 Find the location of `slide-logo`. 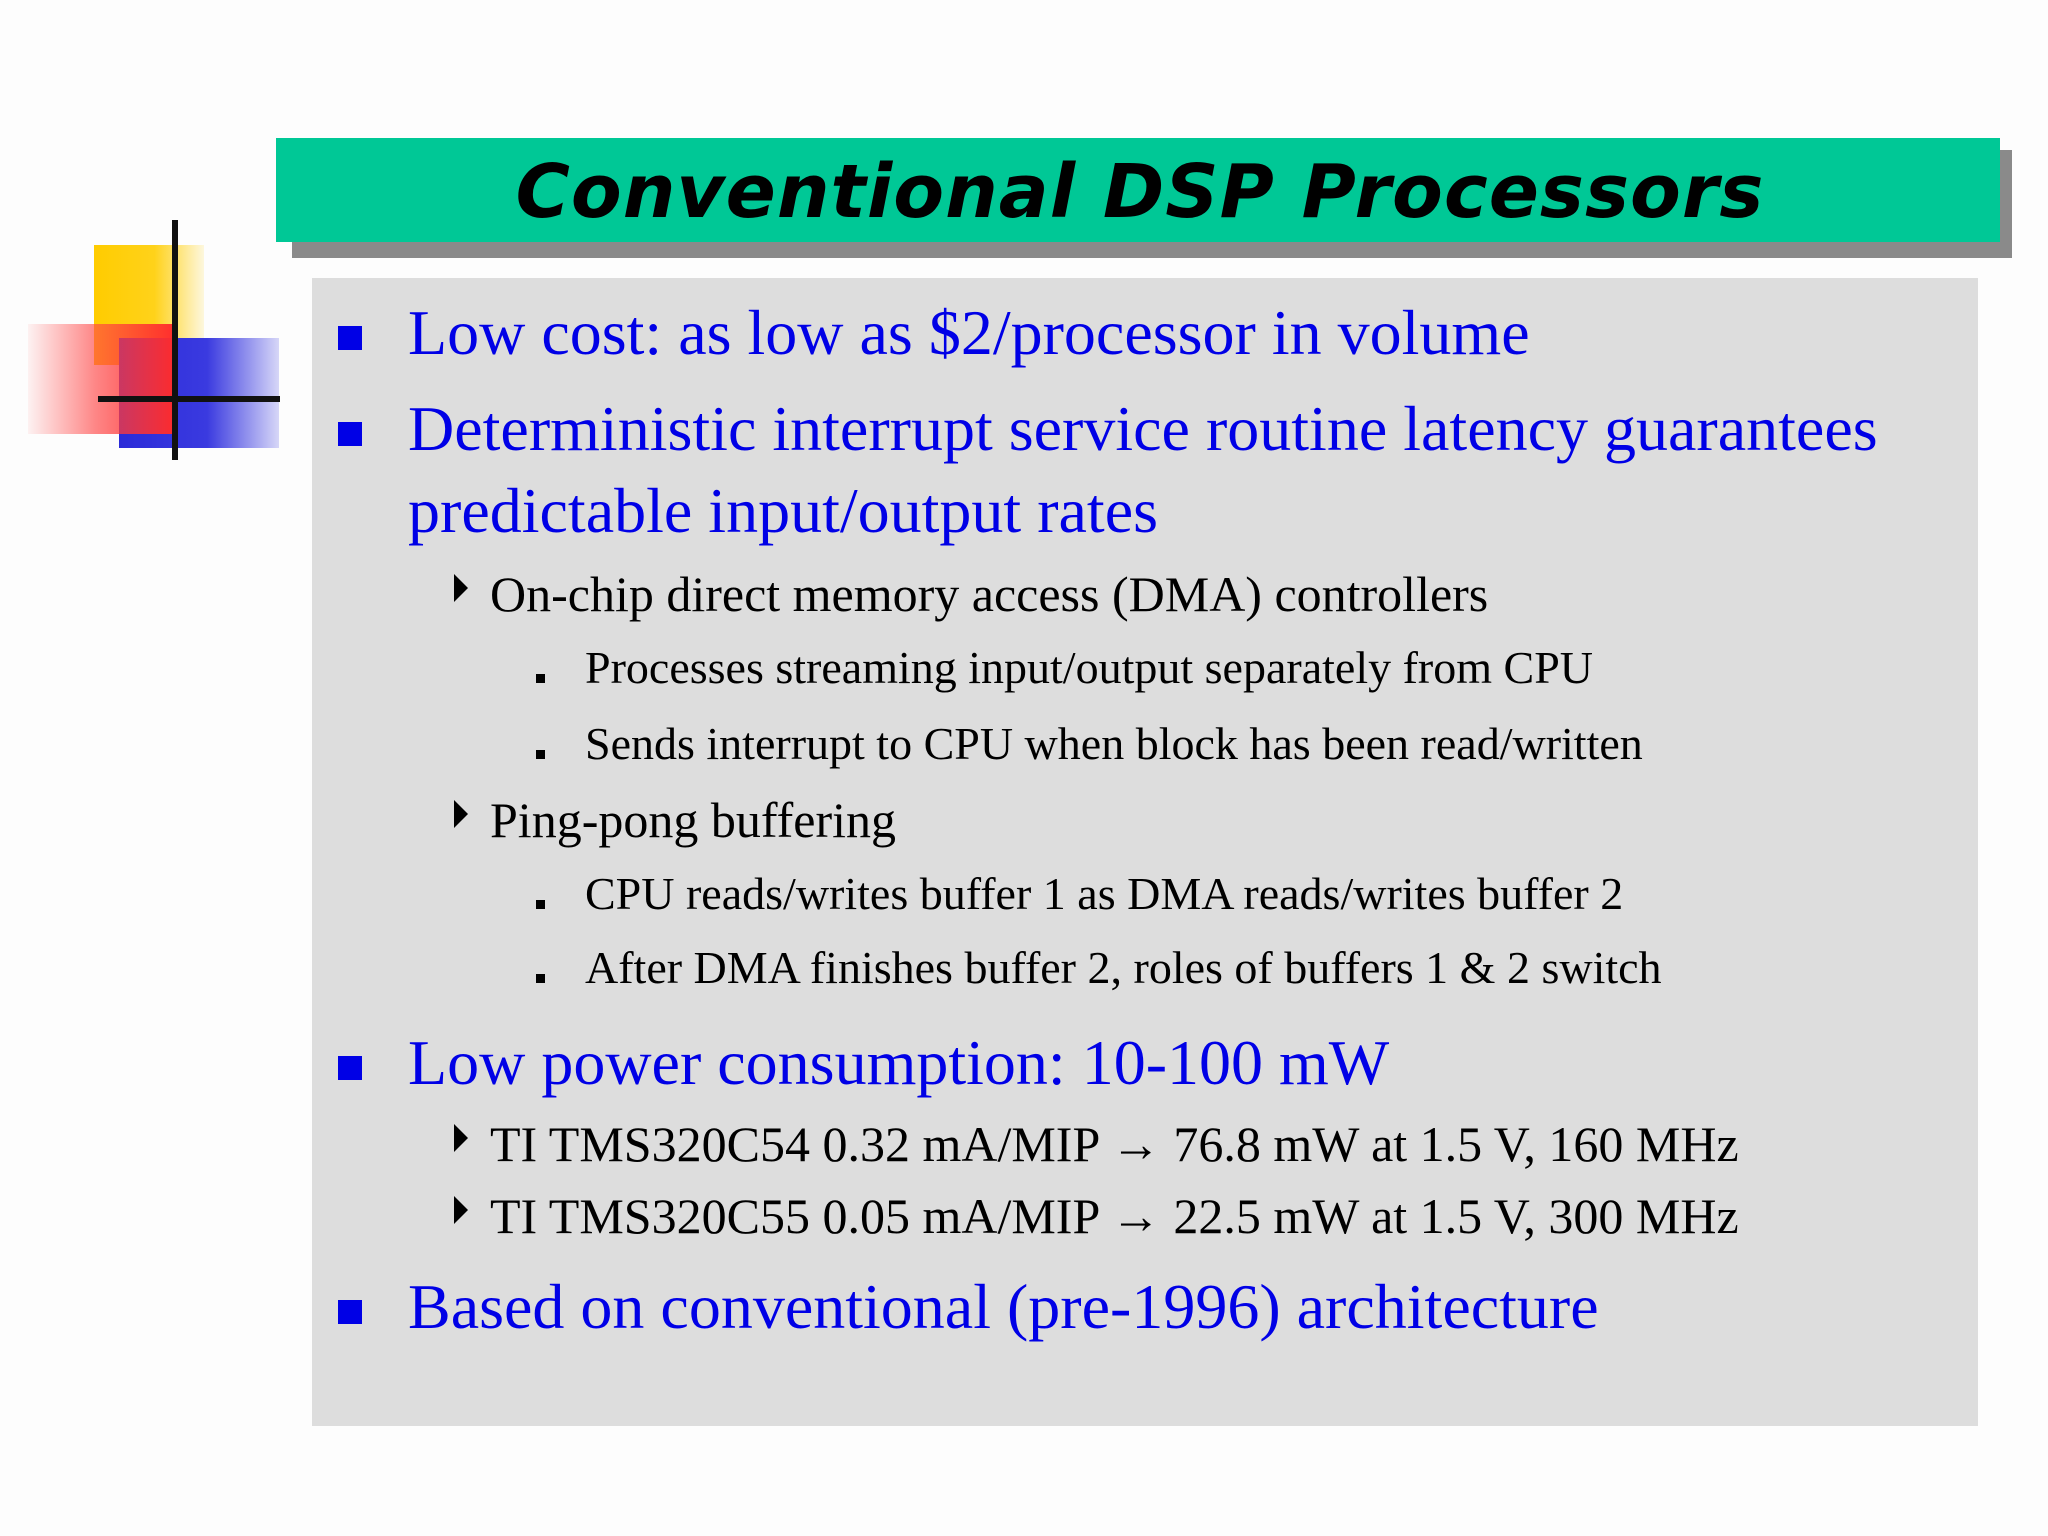

slide-logo is located at coordinates (152, 340).